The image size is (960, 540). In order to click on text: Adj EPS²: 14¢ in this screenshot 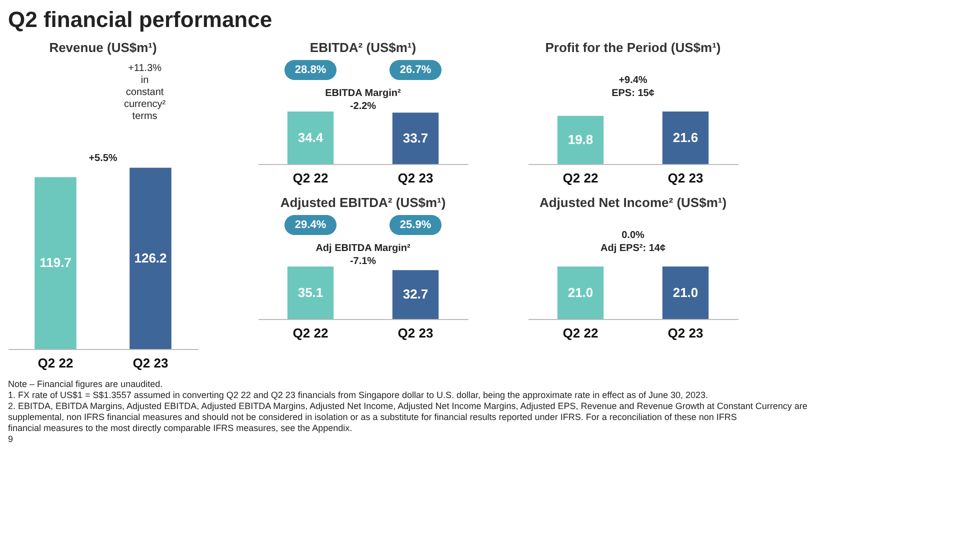, I will do `click(633, 248)`.